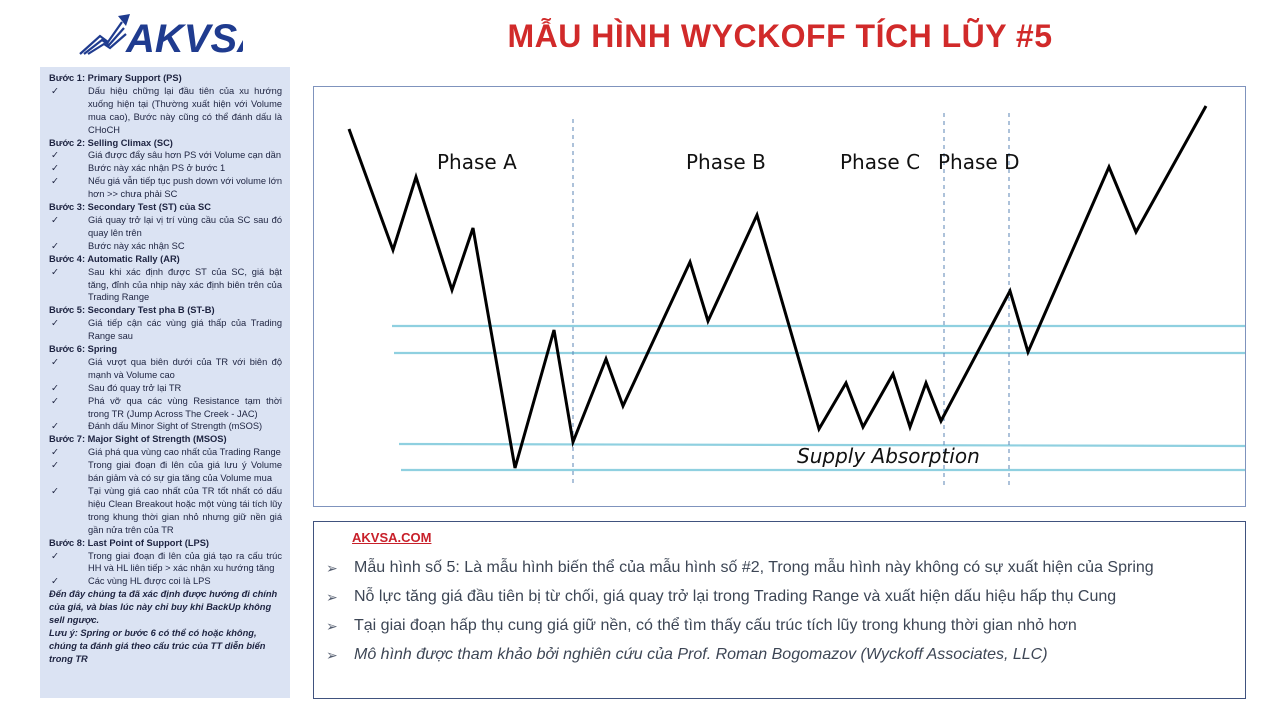  I want to click on page-title-text: MẪU HÌNH WYCKOFF TÍCH LŨY #5, so click(780, 36).